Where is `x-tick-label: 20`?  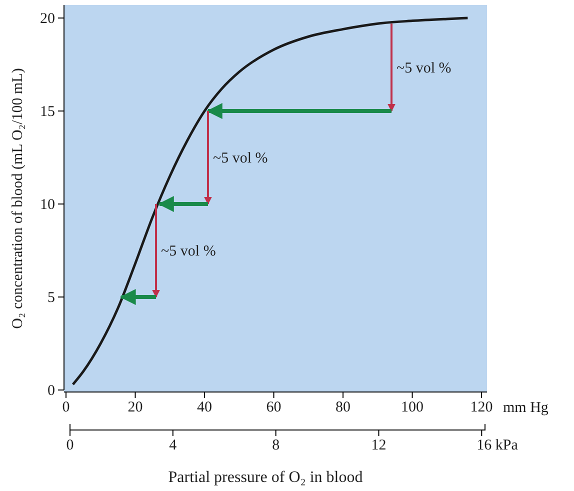
x-tick-label: 20 is located at coordinates (135, 408).